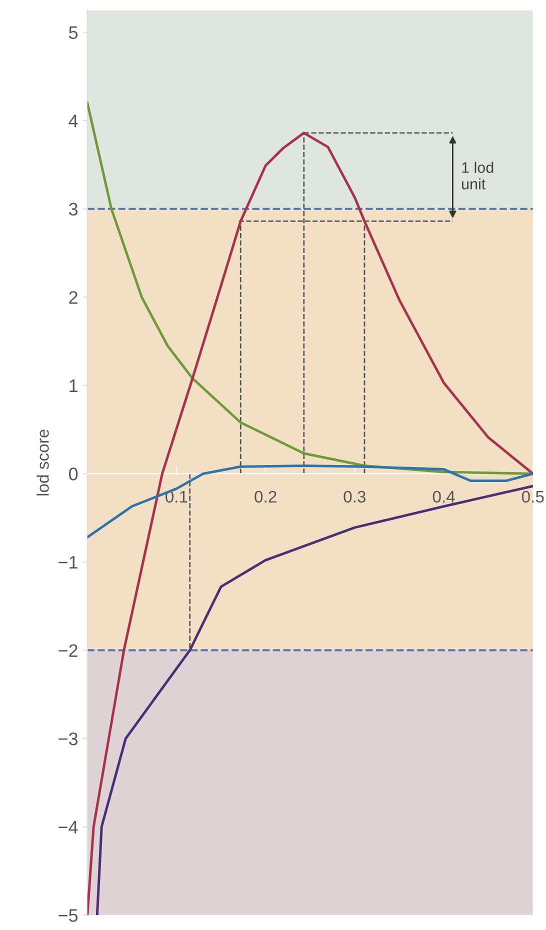 This screenshot has width=546, height=930. Describe the element at coordinates (42, 463) in the screenshot. I see `y-axis-title: lod score` at that location.